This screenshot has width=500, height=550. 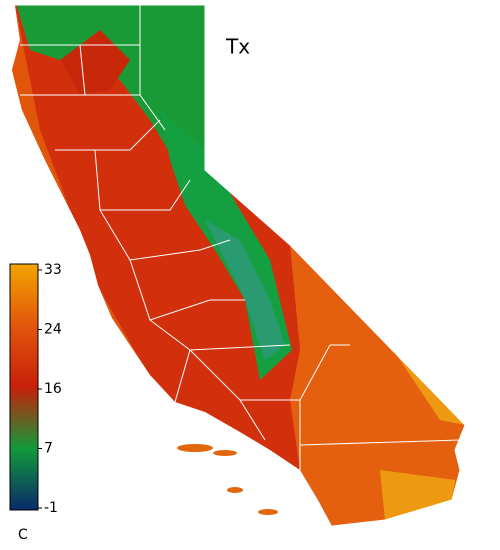 I want to click on colorbar-tick-label: 33, so click(x=53, y=270).